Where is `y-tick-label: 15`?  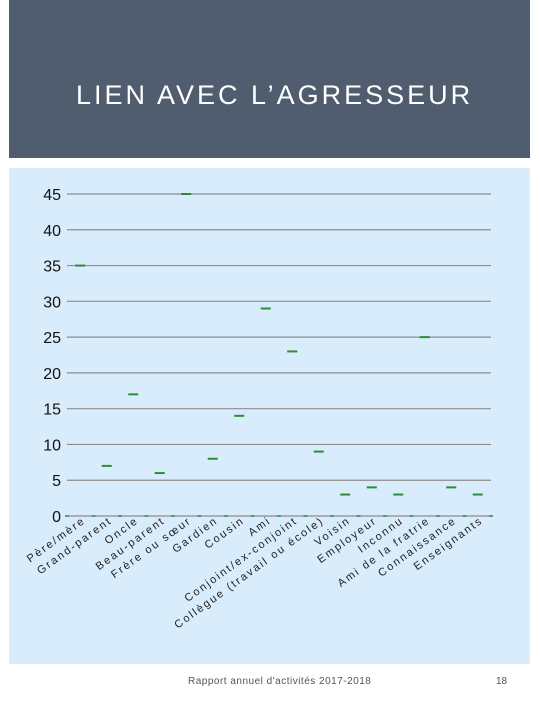 y-tick-label: 15 is located at coordinates (52, 410).